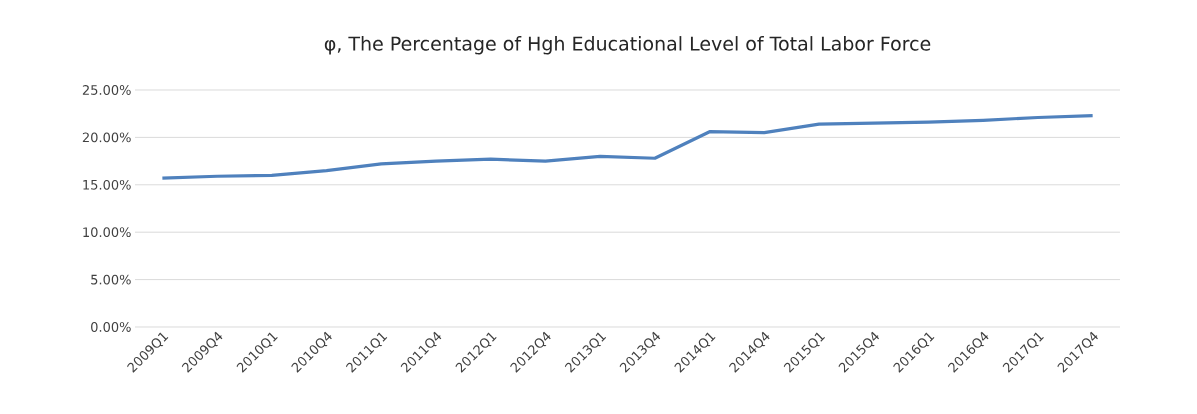 The image size is (1197, 414). Describe the element at coordinates (107, 184) in the screenshot. I see `y-tick-label: 15.00%` at that location.